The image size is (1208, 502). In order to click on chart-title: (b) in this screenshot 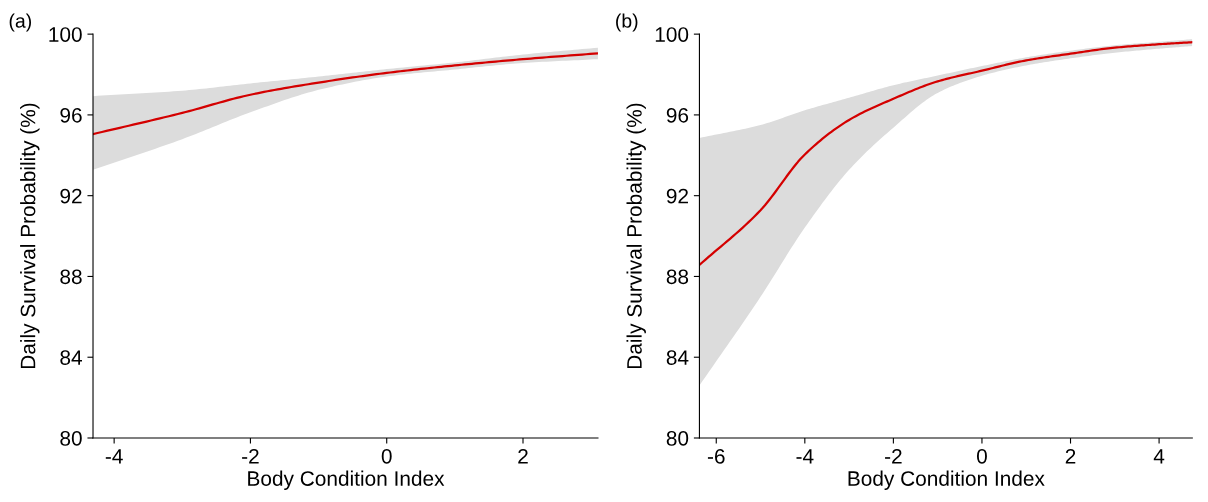, I will do `click(627, 22)`.